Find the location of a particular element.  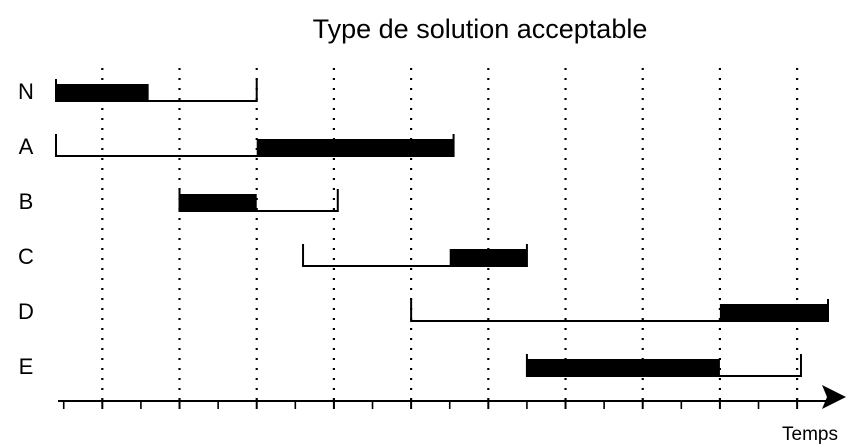

task-row-e: E is located at coordinates (410, 366).